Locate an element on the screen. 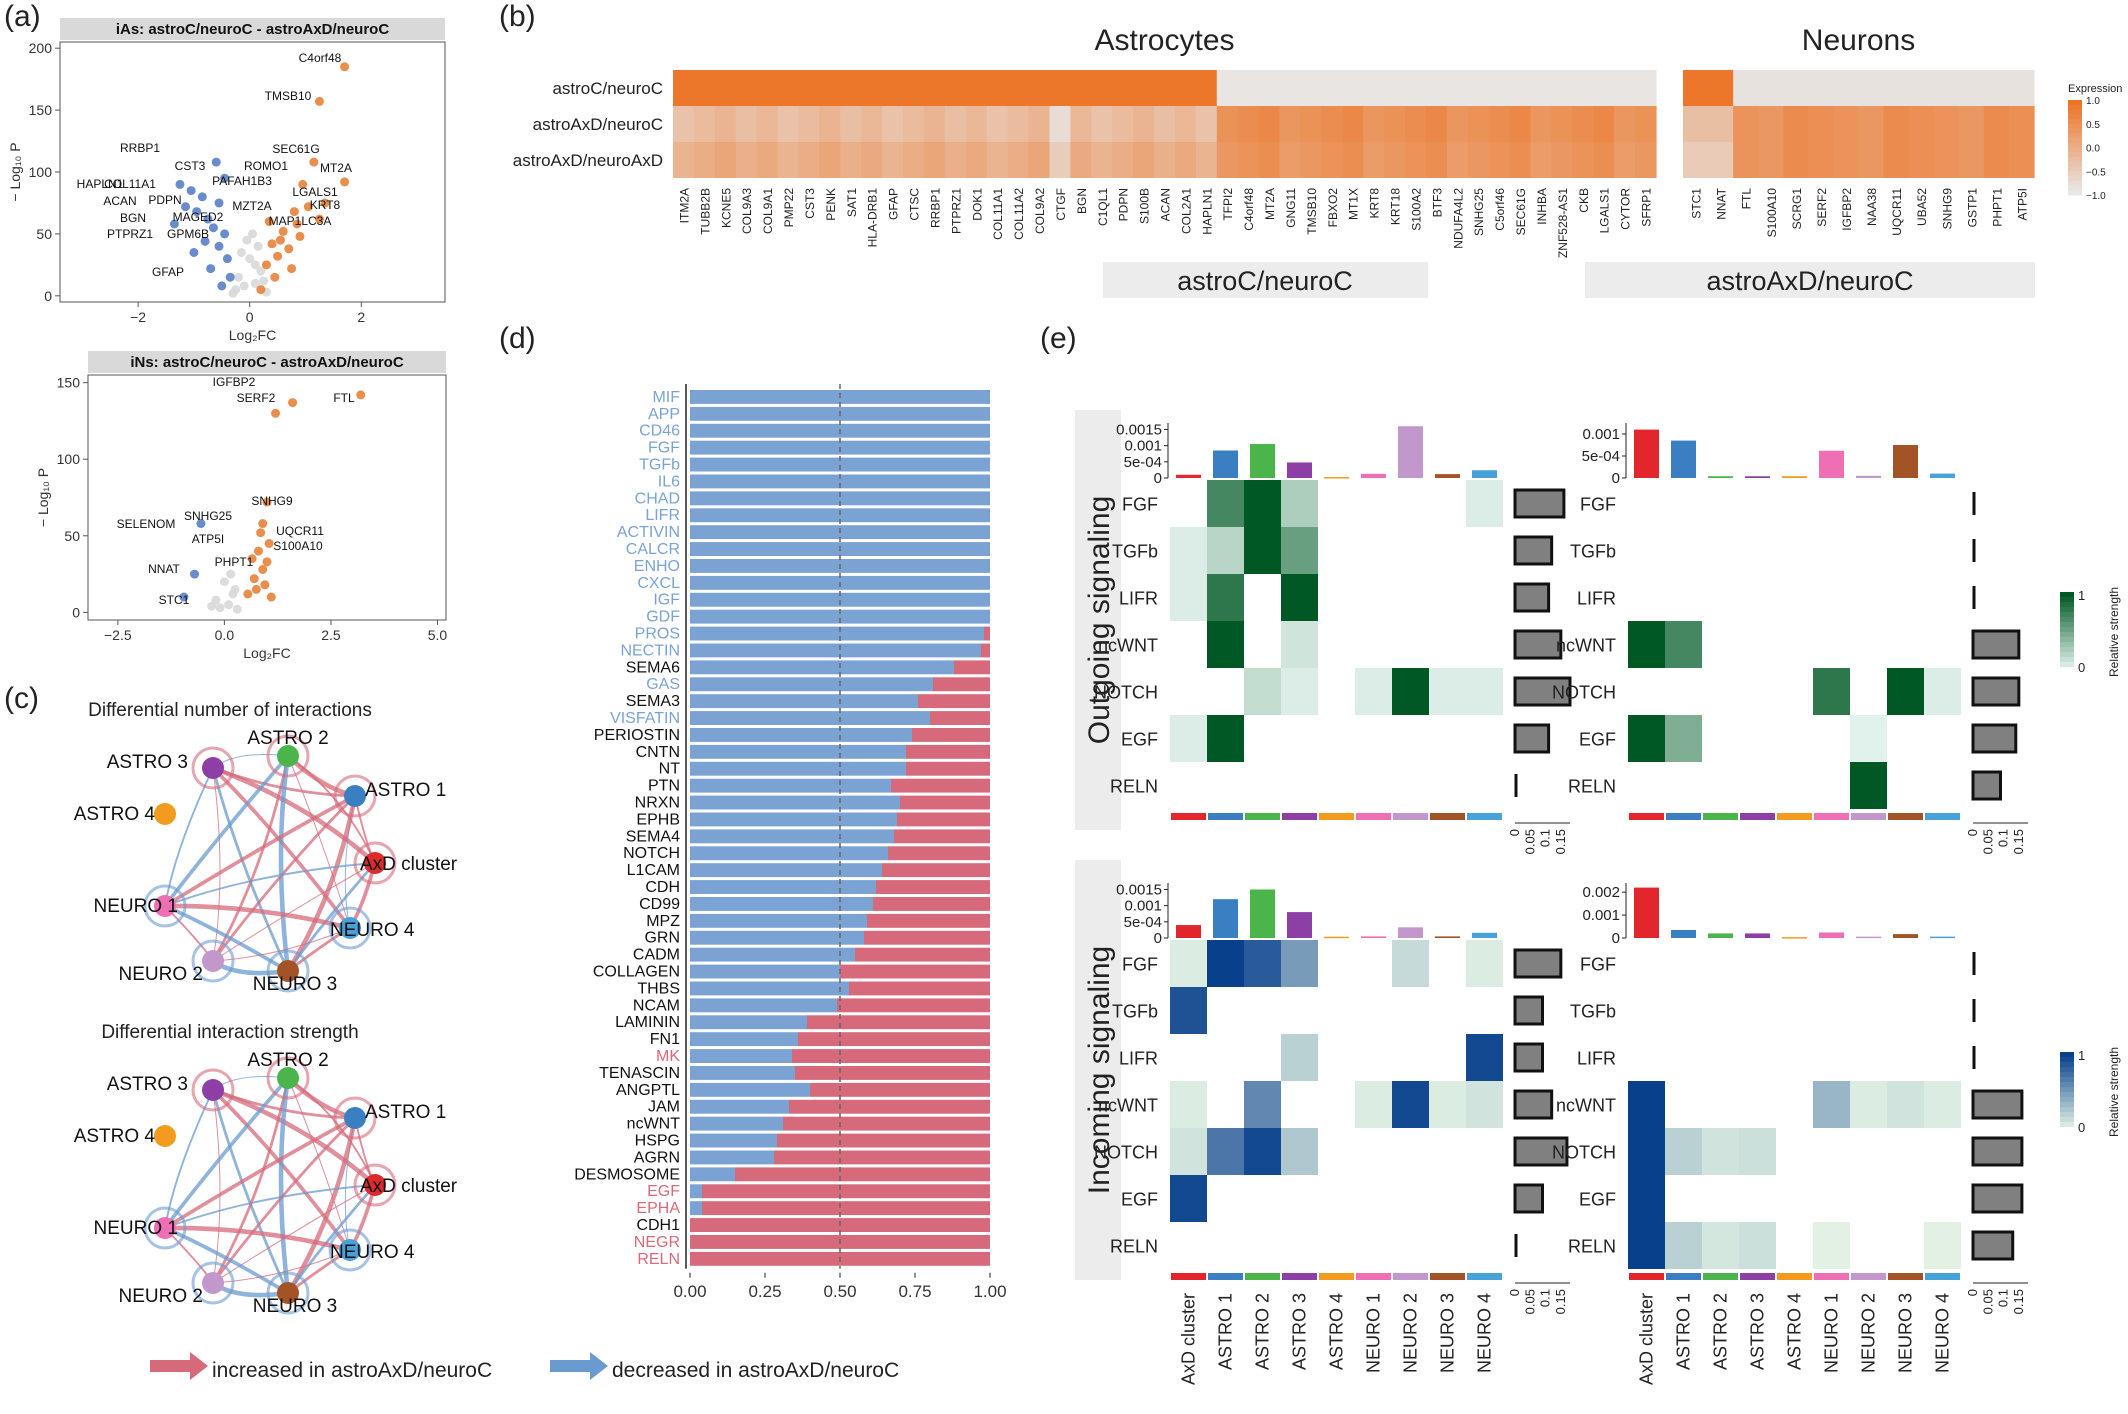 This screenshot has width=2128, height=1414. volcano-ias-gene-label: CST3 is located at coordinates (190, 166).